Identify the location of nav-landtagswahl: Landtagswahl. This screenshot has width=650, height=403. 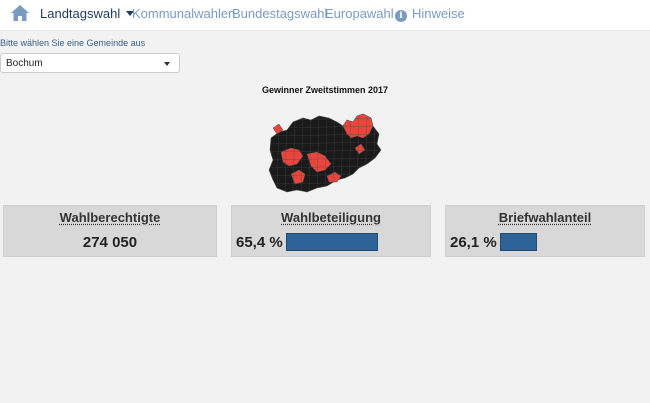
(87, 13).